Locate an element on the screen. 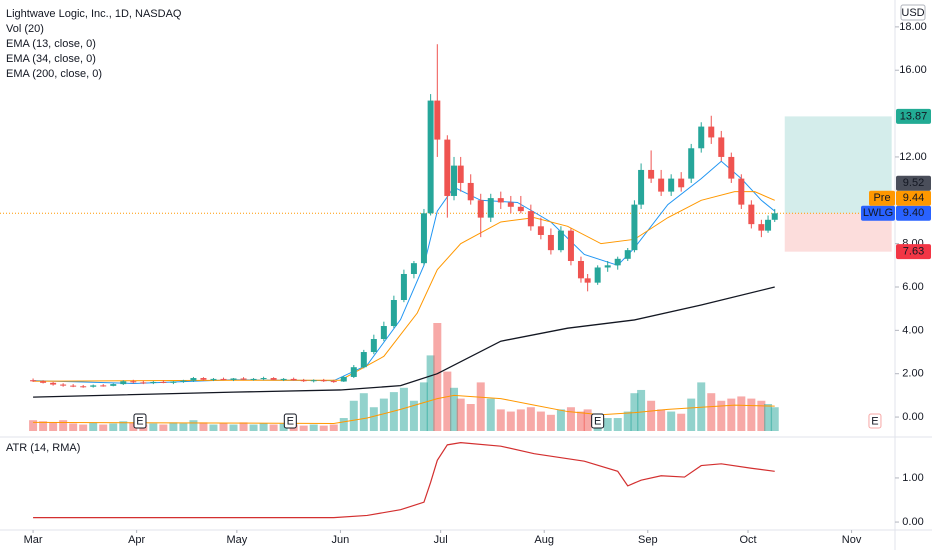  currency: USD is located at coordinates (912, 13).